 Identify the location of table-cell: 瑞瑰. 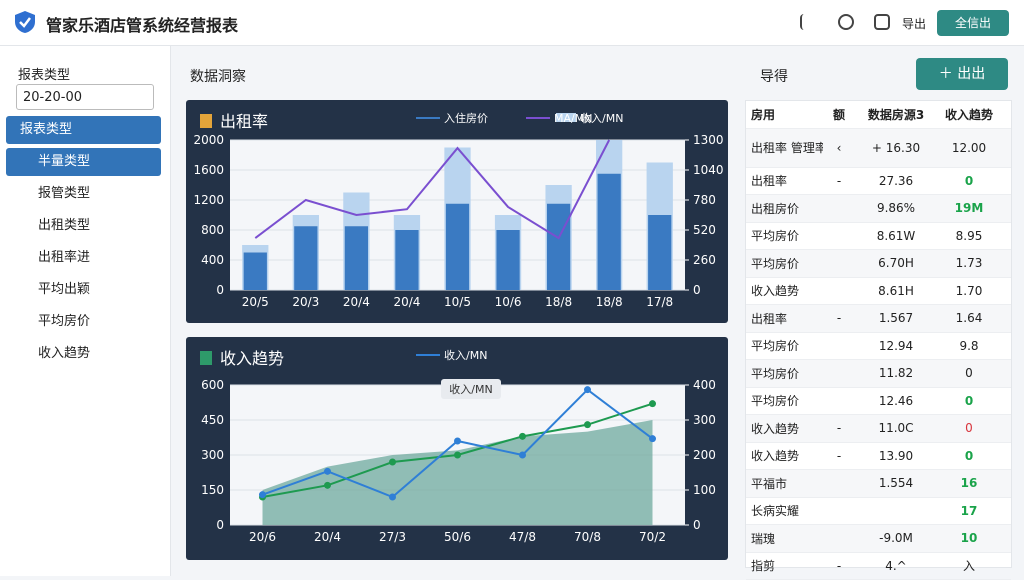
(784, 538).